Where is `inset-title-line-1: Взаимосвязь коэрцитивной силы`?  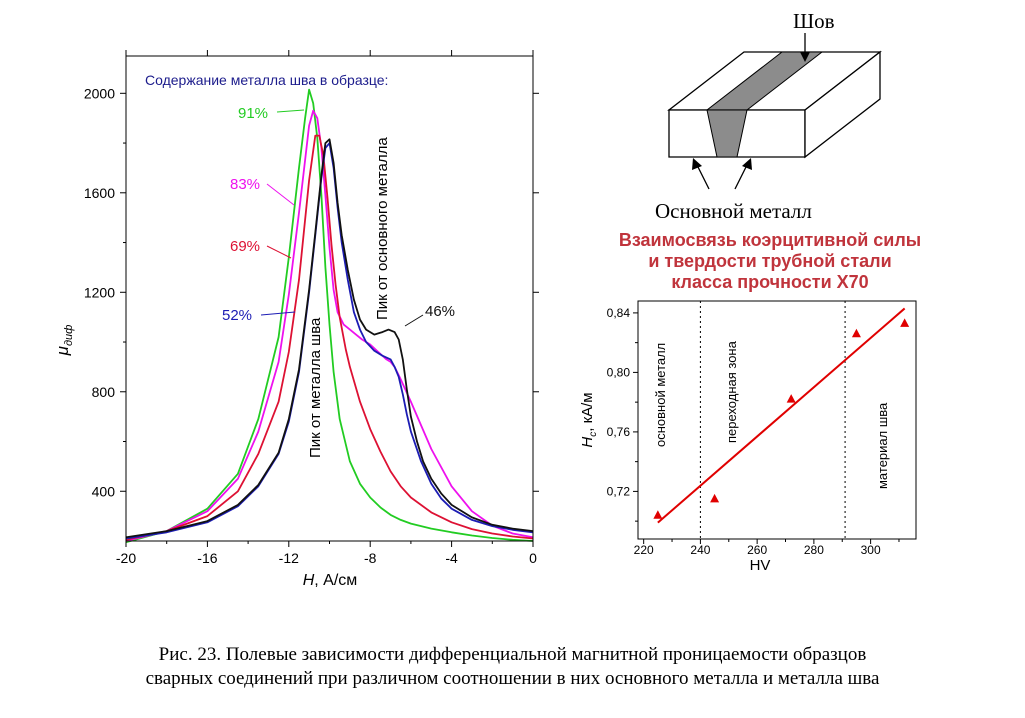
inset-title-line-1: Взаимосвязь коэрцитивной силы is located at coordinates (770, 240).